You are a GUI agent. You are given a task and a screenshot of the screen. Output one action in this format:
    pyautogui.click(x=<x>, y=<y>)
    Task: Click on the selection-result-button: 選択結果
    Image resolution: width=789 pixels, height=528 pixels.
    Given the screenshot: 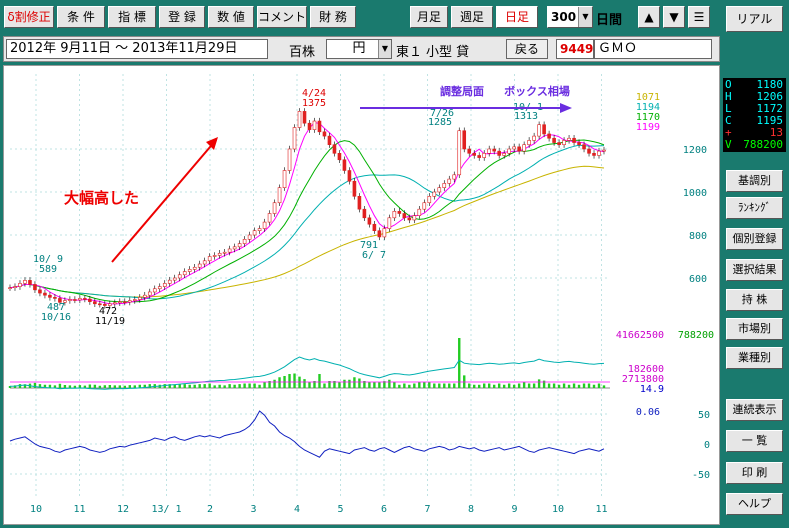 What is the action you would take?
    pyautogui.click(x=754, y=270)
    